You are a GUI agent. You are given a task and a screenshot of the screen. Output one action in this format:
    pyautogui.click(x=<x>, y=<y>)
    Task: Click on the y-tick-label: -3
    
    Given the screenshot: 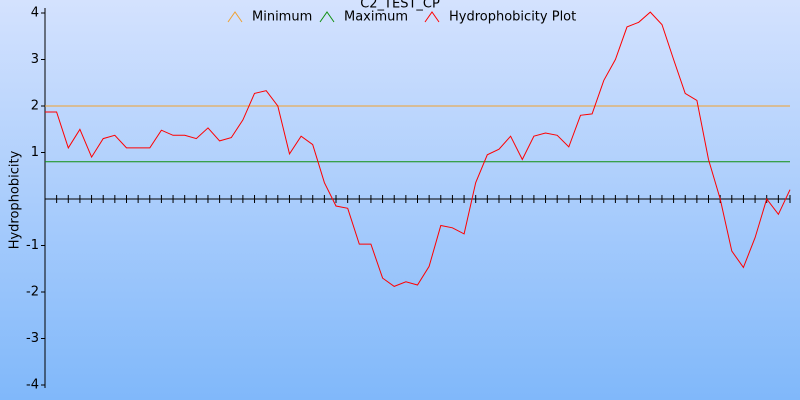 What is the action you would take?
    pyautogui.click(x=32, y=338)
    